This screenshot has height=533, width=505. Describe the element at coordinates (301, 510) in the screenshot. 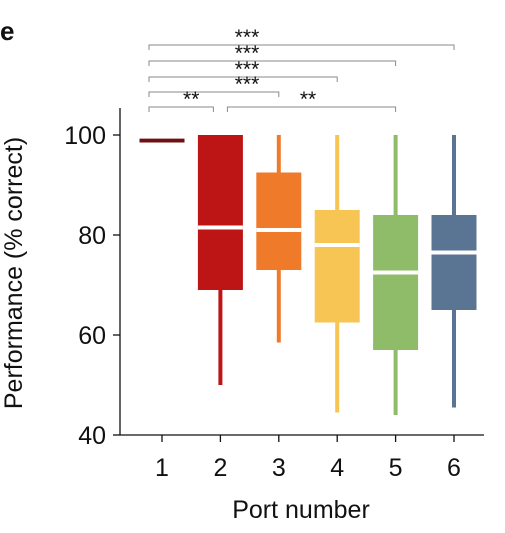

I see `x-axis-label: Port number` at that location.